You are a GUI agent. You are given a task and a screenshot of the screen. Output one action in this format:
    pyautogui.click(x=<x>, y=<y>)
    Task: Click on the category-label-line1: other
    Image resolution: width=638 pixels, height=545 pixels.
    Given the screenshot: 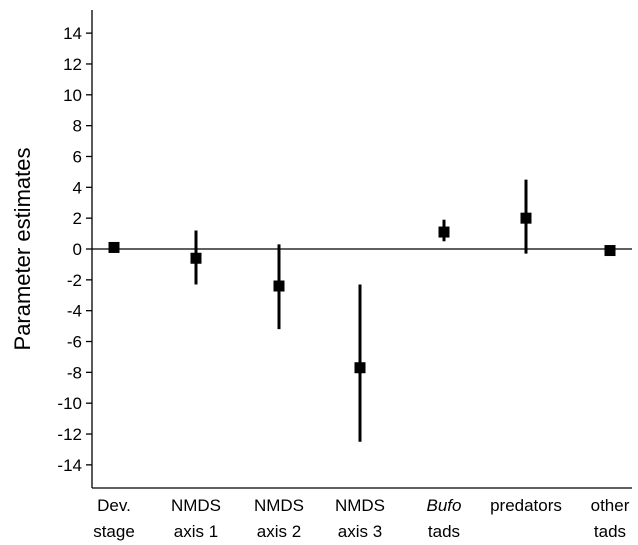 What is the action you would take?
    pyautogui.click(x=610, y=505)
    